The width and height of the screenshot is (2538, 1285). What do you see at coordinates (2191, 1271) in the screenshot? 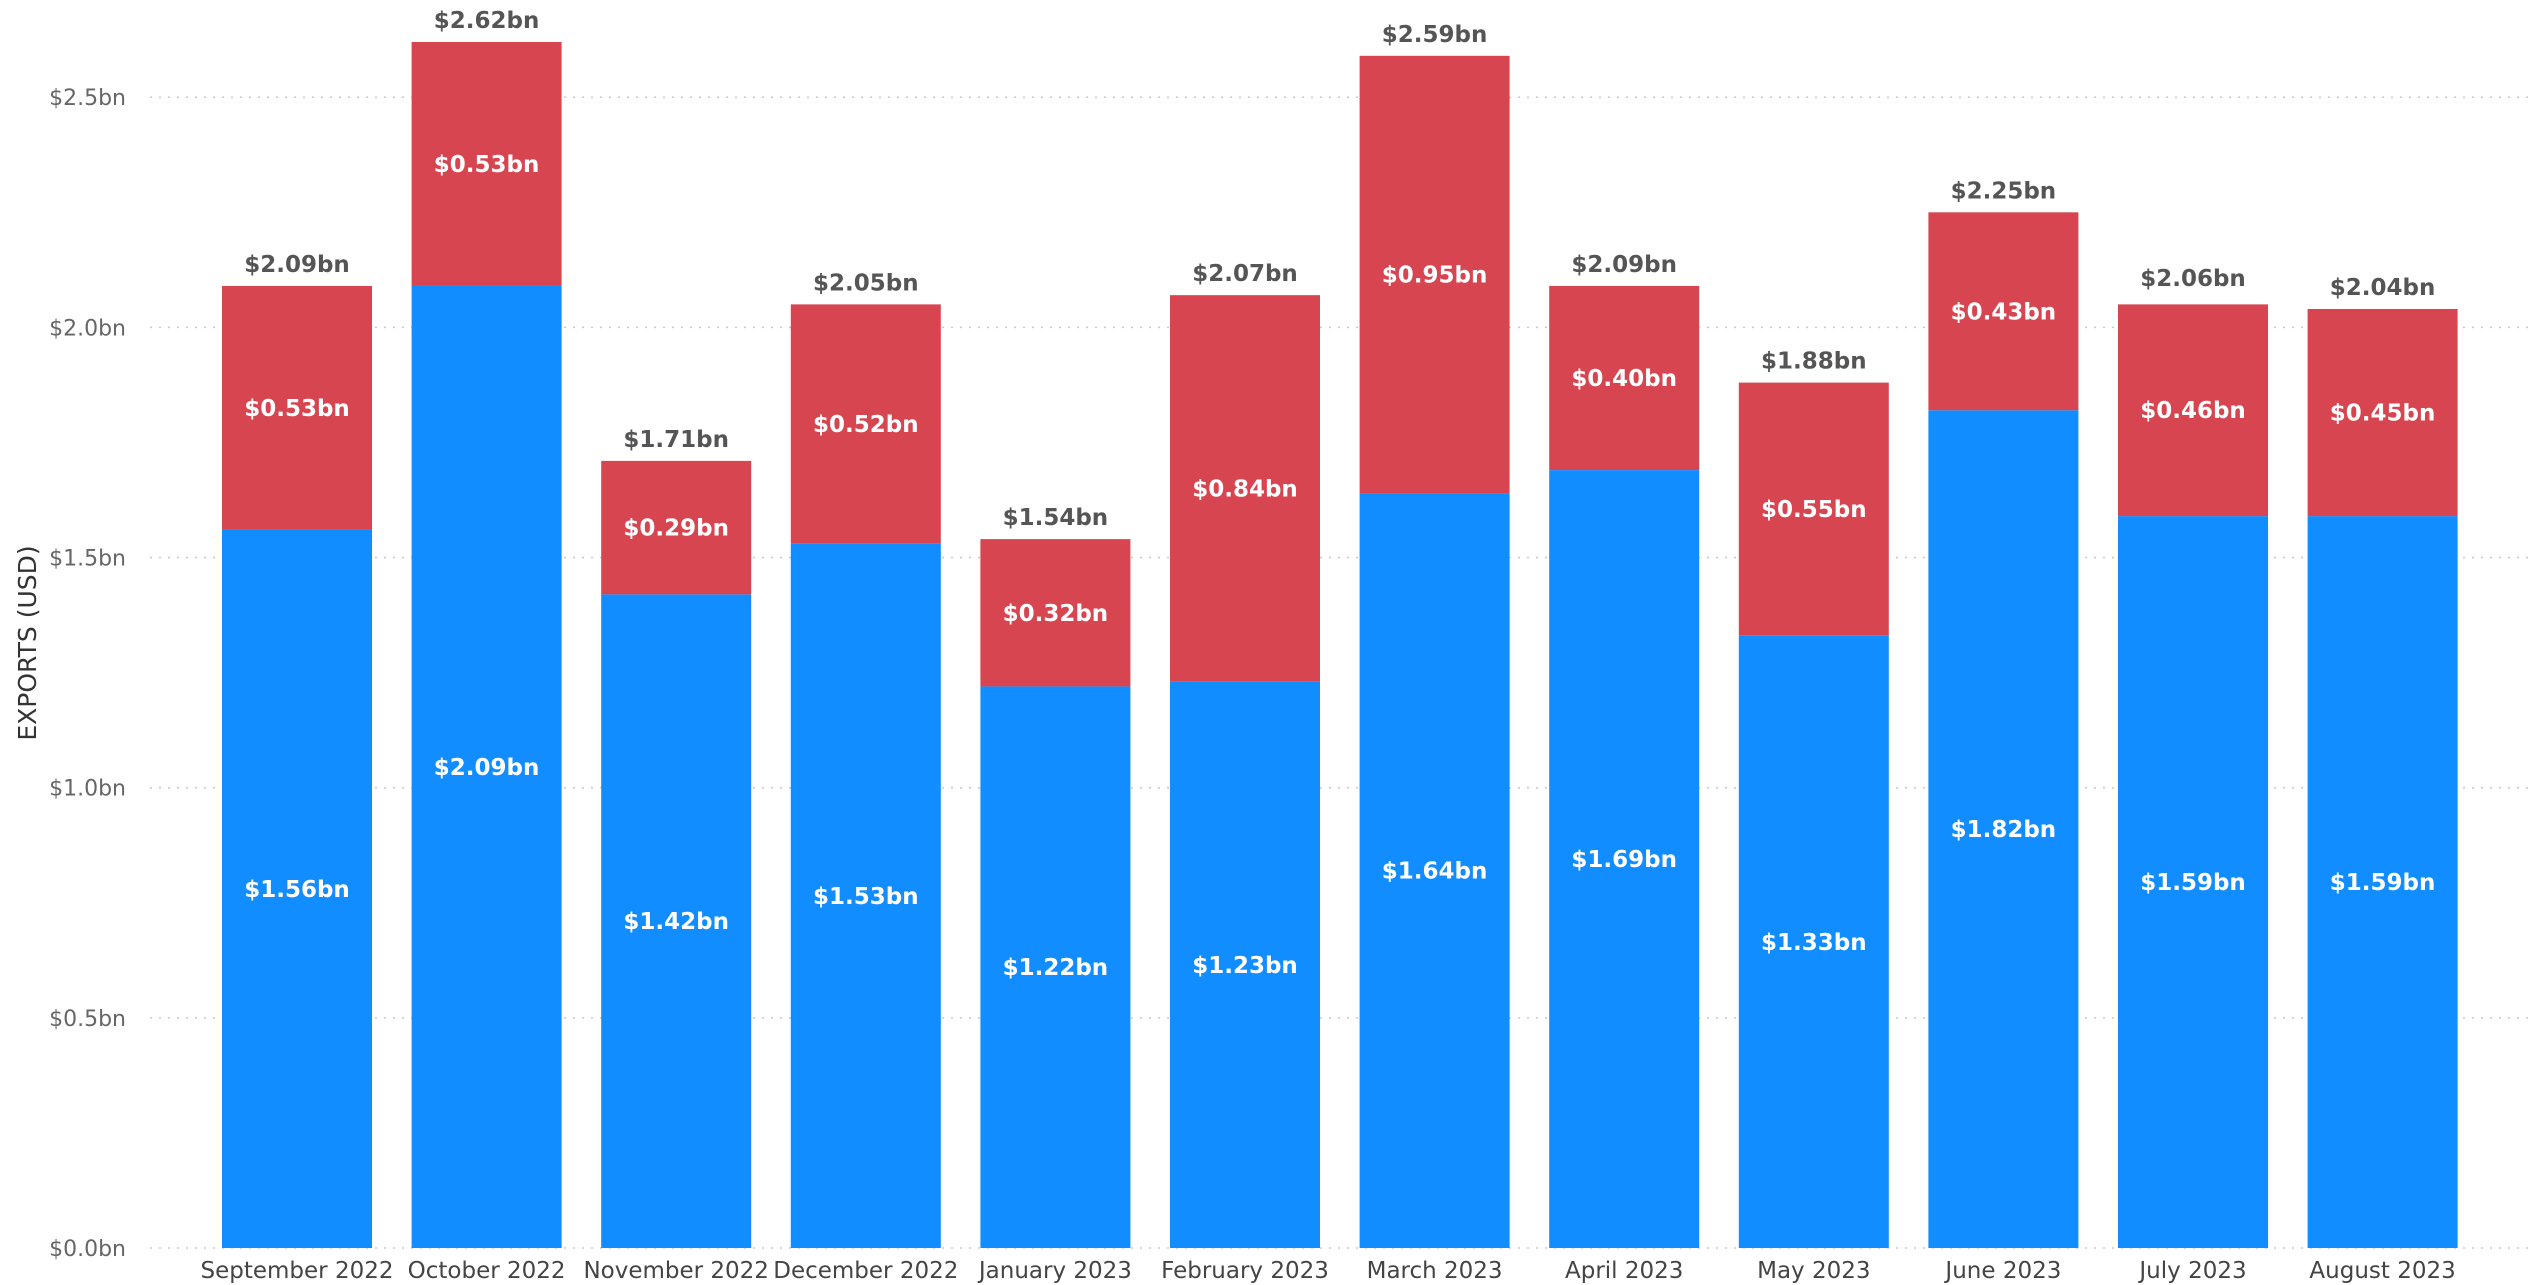
I see `x-tick-label: July 2023` at bounding box center [2191, 1271].